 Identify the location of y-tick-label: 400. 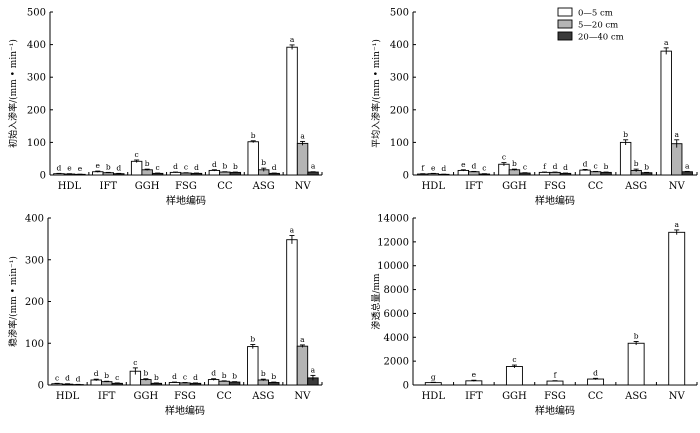
(36, 45).